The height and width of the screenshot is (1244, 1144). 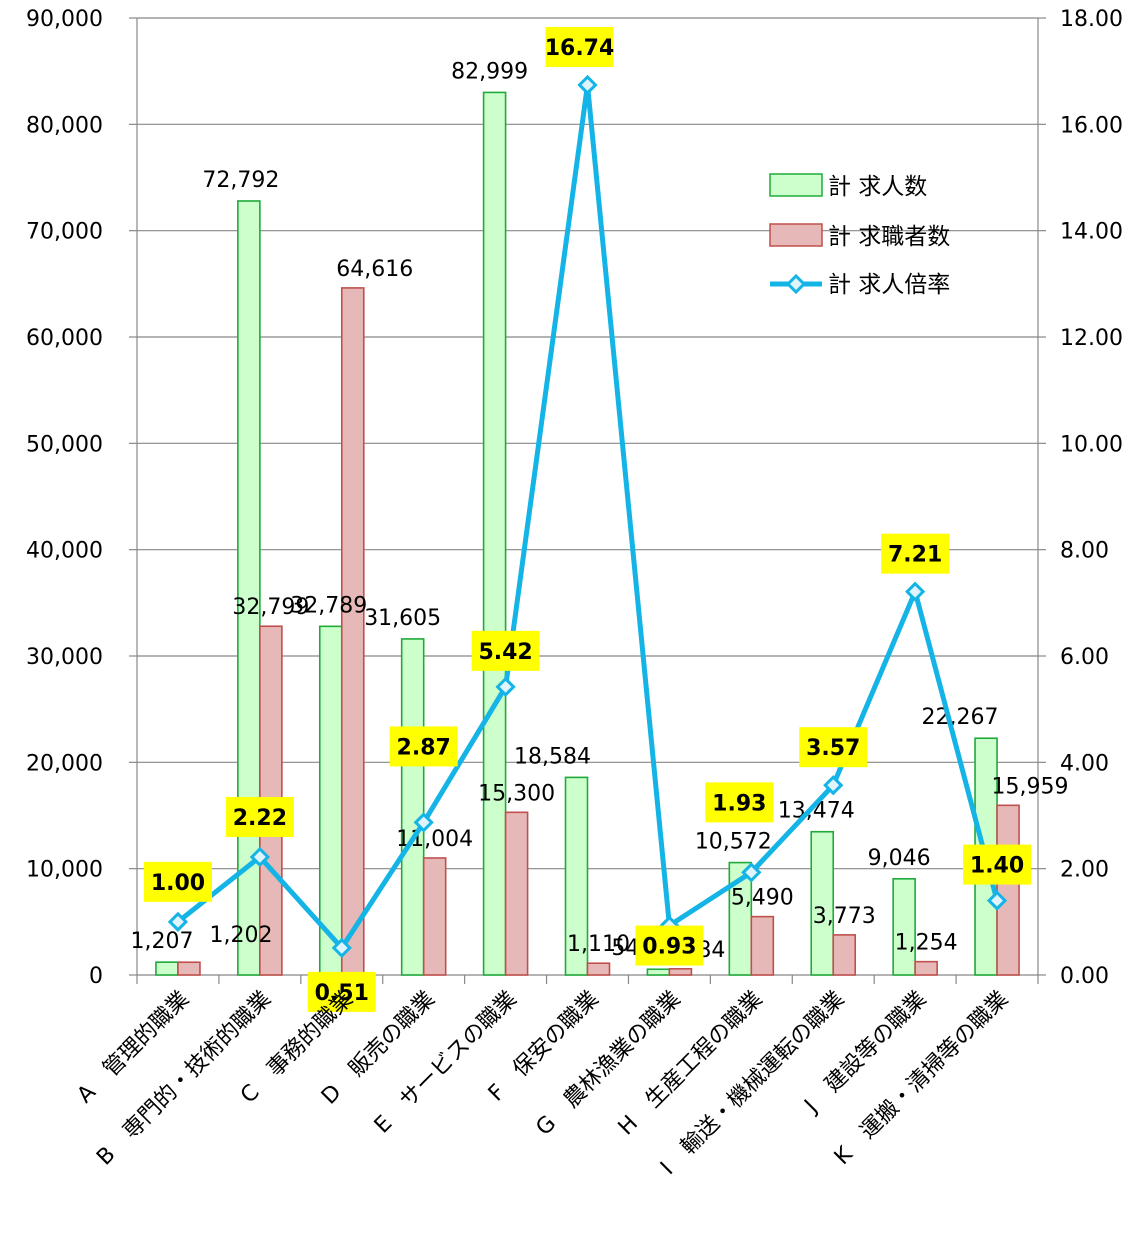 What do you see at coordinates (608, 1064) in the screenshot?
I see `category-label: G 農林漁業の職業` at bounding box center [608, 1064].